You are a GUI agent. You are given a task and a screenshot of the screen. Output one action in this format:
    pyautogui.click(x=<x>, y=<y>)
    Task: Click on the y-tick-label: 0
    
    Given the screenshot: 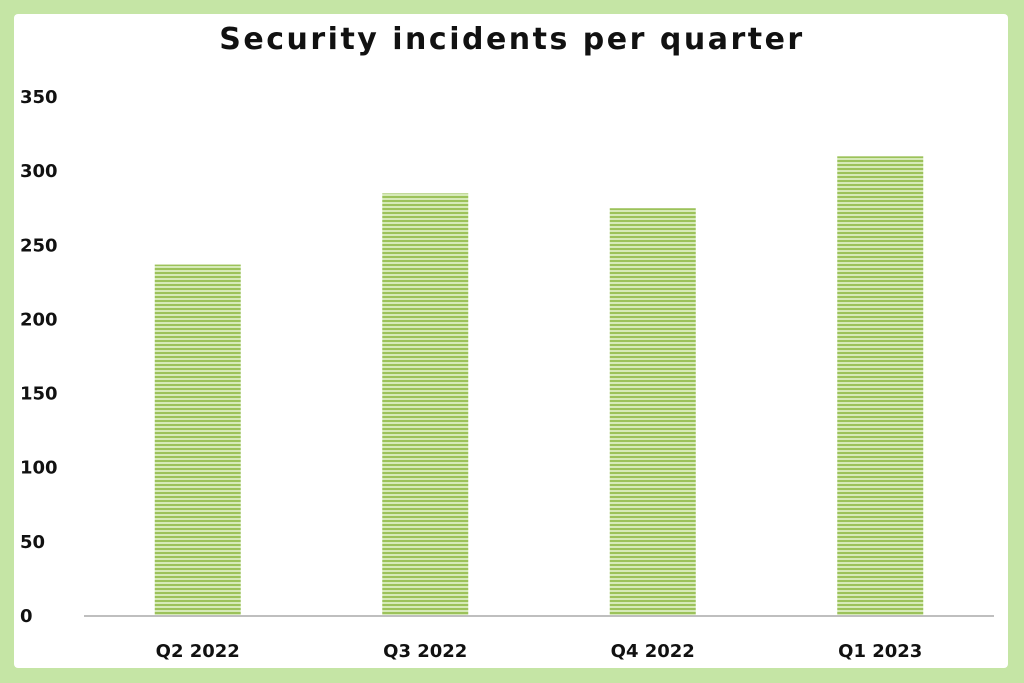 What is the action you would take?
    pyautogui.click(x=26, y=616)
    